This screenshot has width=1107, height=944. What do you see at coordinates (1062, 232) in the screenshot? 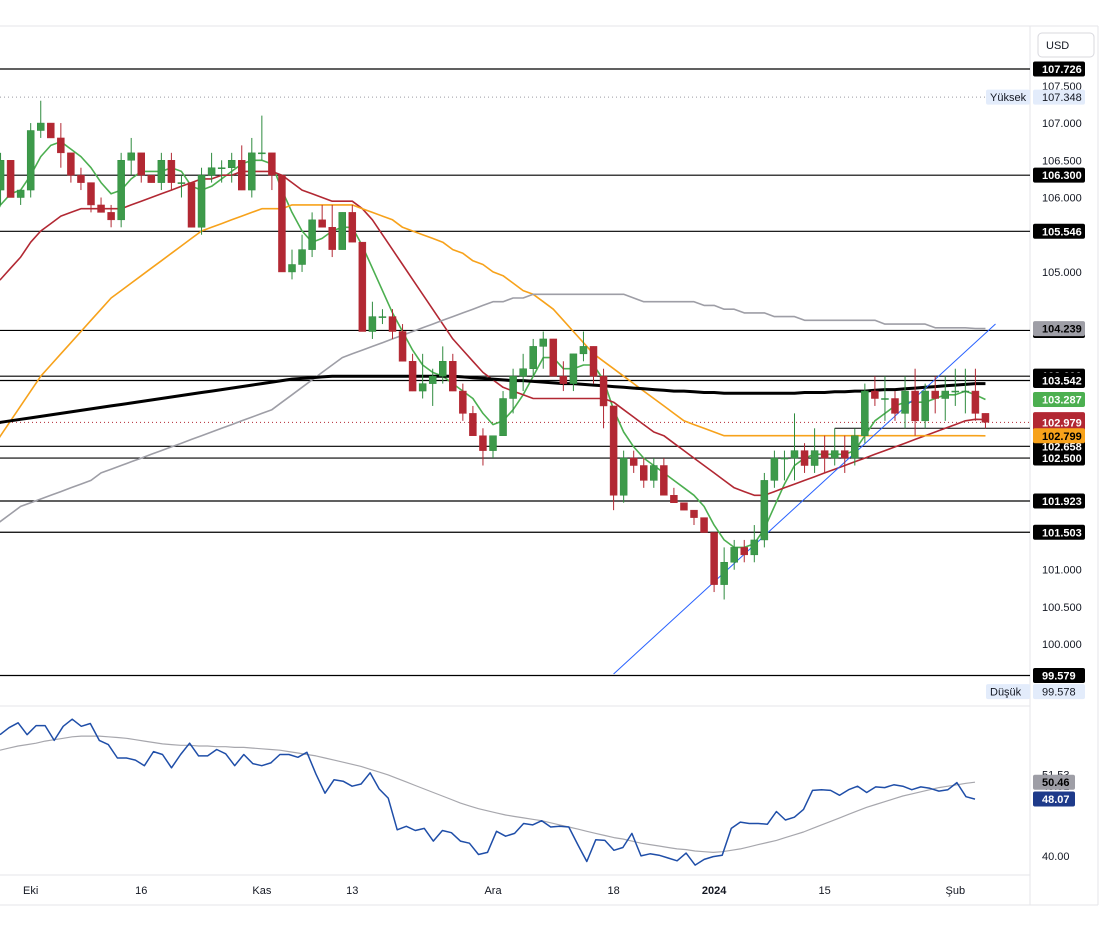
I see `level-badge: 105.546` at bounding box center [1062, 232].